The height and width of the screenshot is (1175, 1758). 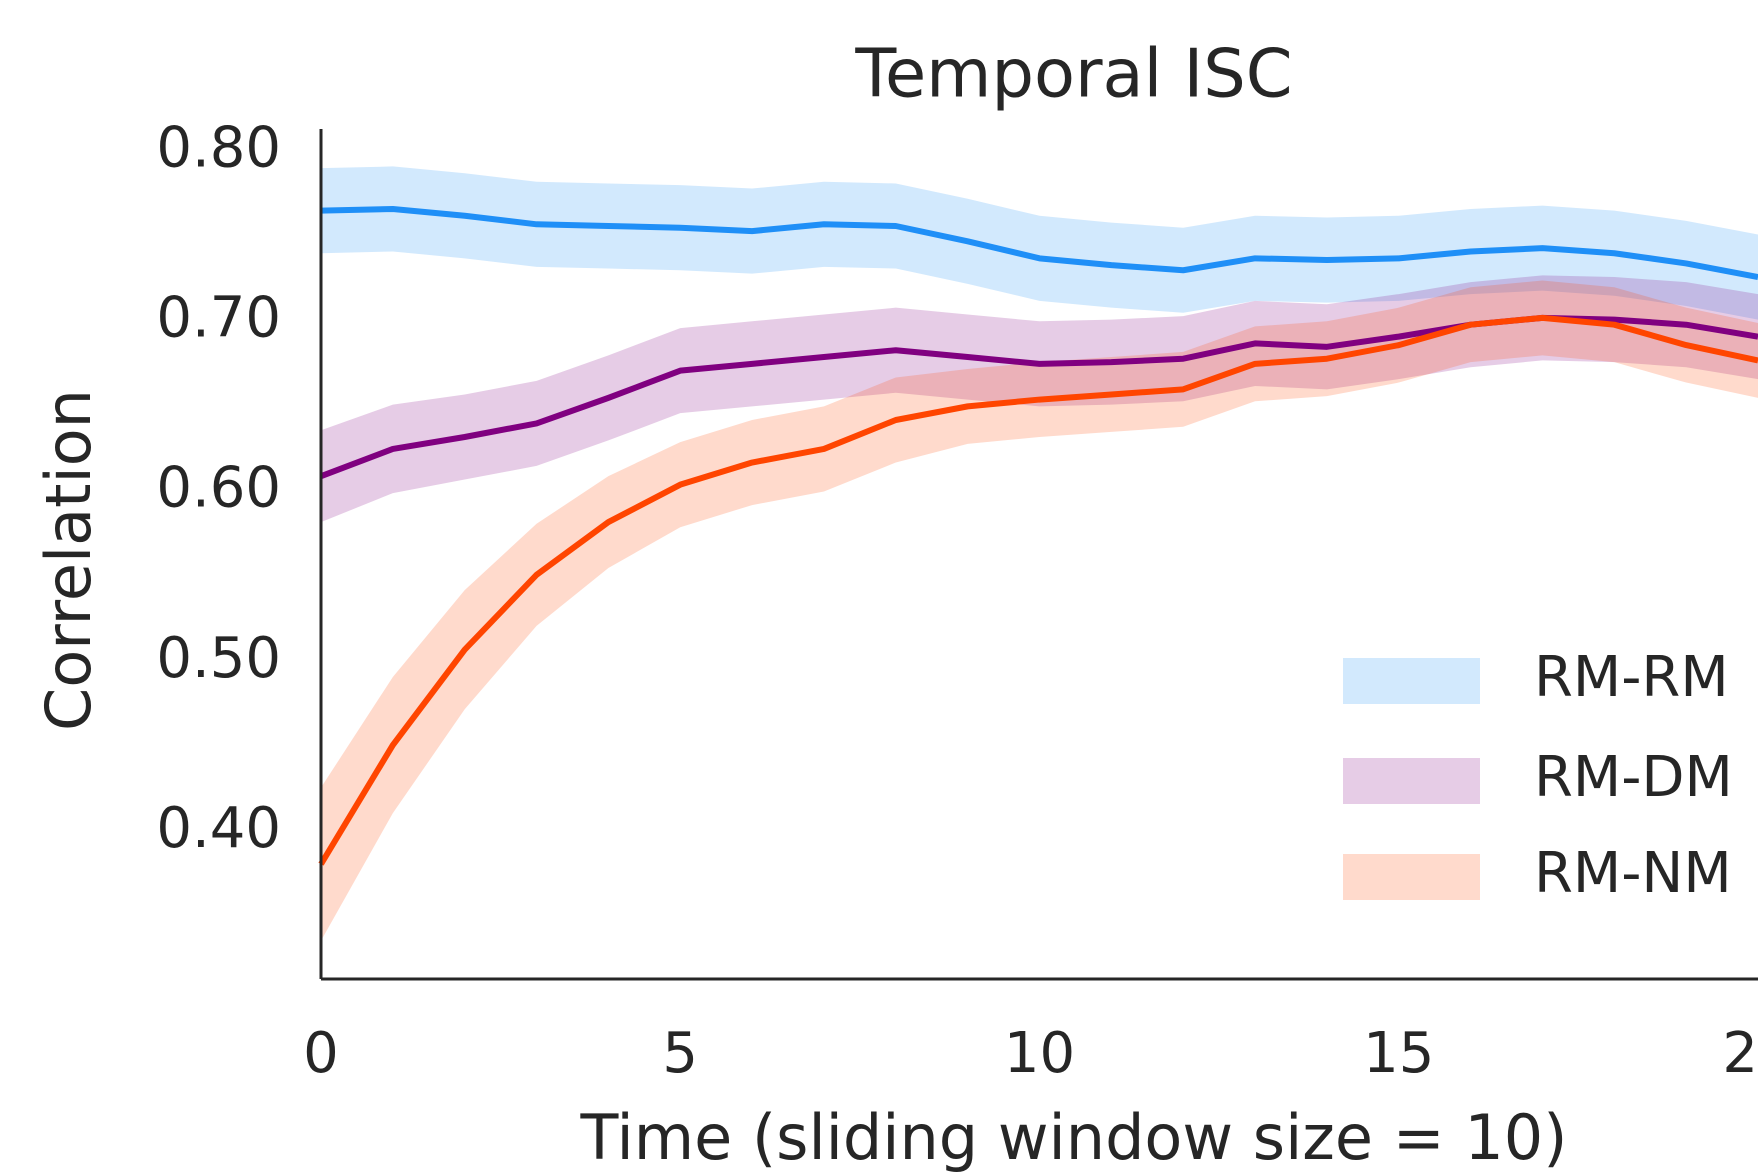 What do you see at coordinates (218, 317) in the screenshot?
I see `y-tick-label: 0.70` at bounding box center [218, 317].